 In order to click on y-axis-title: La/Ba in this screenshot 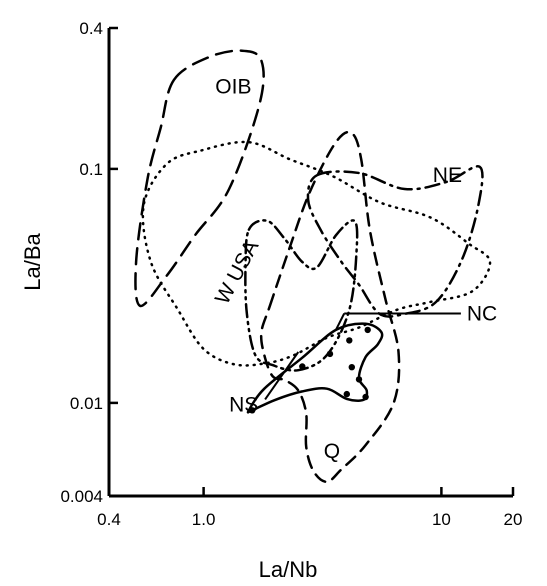, I will do `click(32, 261)`.